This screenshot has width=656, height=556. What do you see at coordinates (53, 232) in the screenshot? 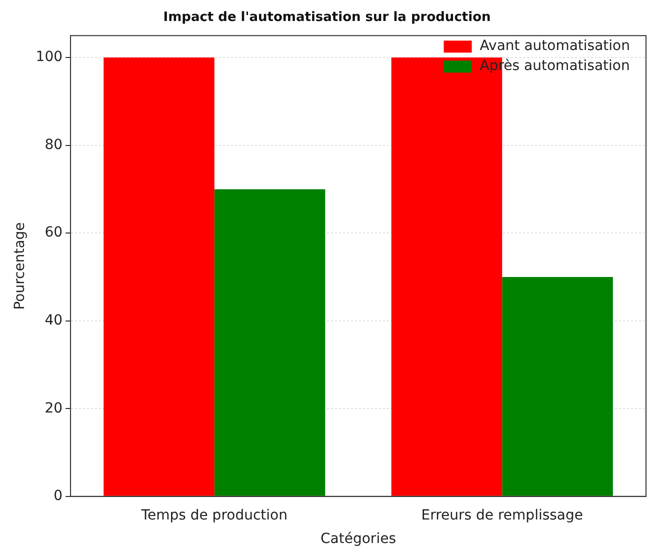
I see `y-tick-label: 60` at bounding box center [53, 232].